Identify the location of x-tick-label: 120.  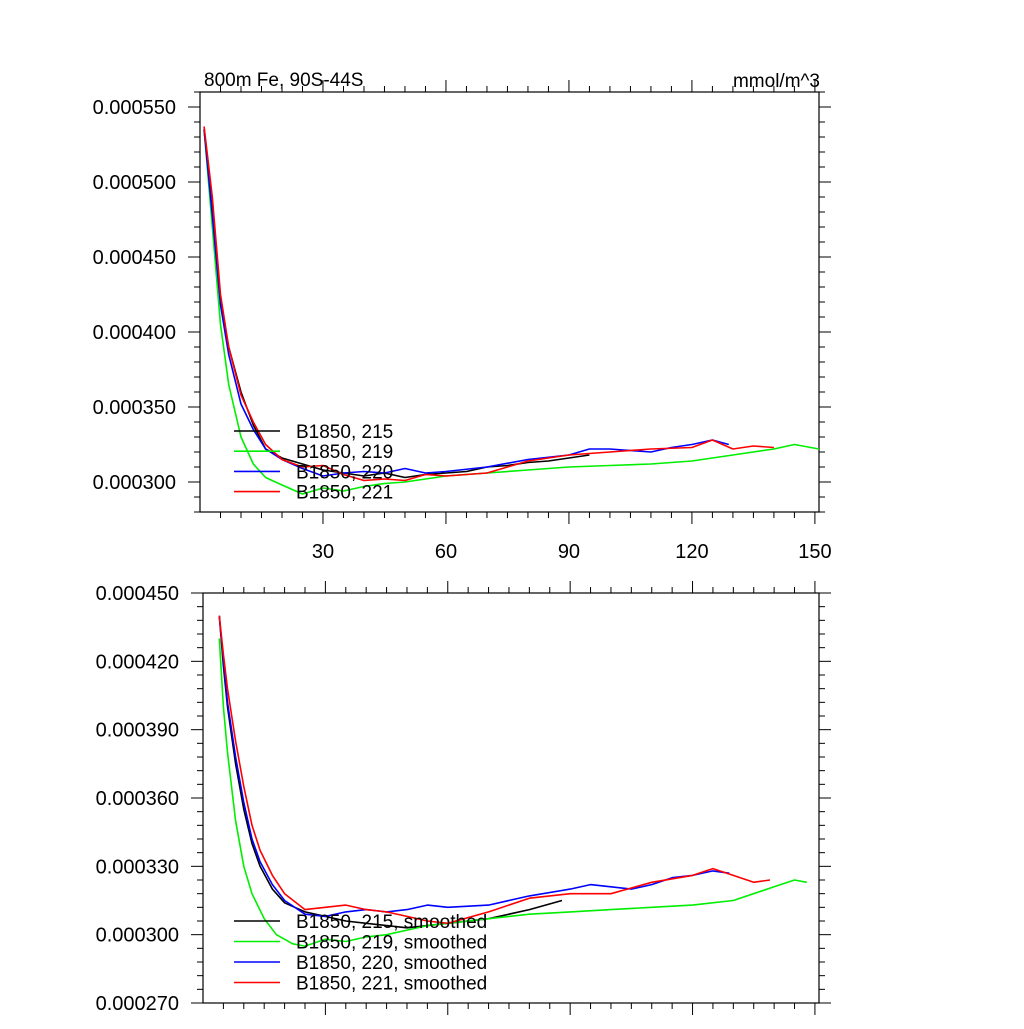
(691, 552).